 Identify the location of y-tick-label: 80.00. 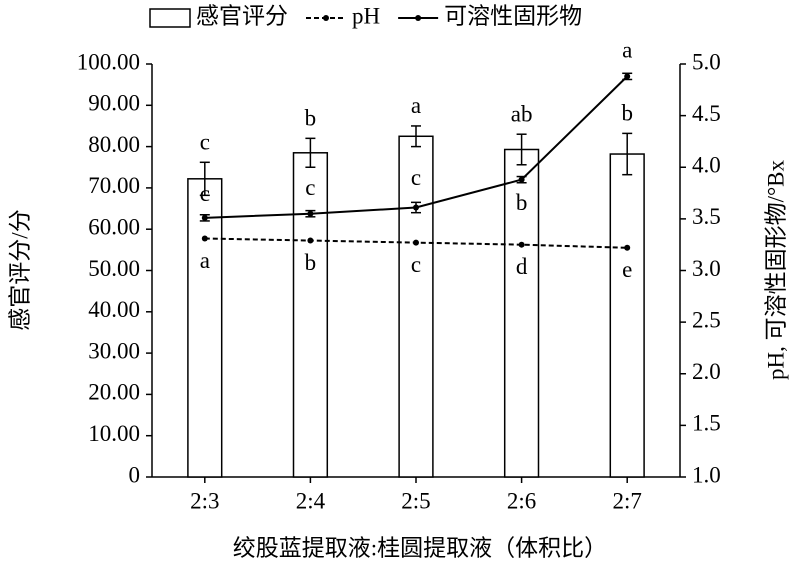
(114, 144).